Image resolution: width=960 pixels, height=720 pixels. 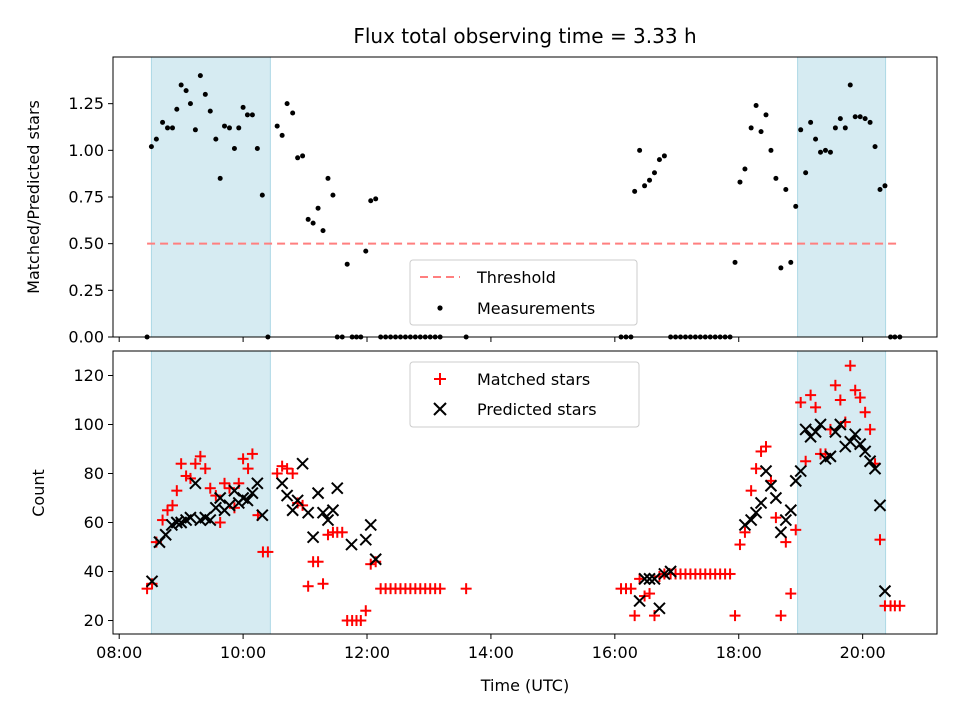 I want to click on x-tick-label: 16:00, so click(x=615, y=652).